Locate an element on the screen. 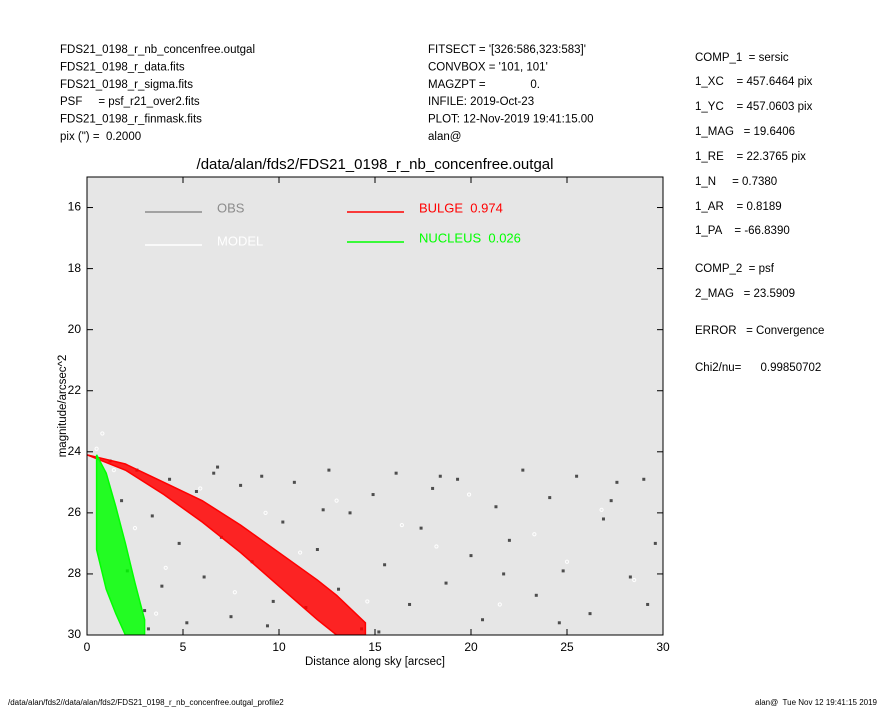 Image resolution: width=885 pixels, height=708 pixels. header-middle-line: alan@ is located at coordinates (444, 137).